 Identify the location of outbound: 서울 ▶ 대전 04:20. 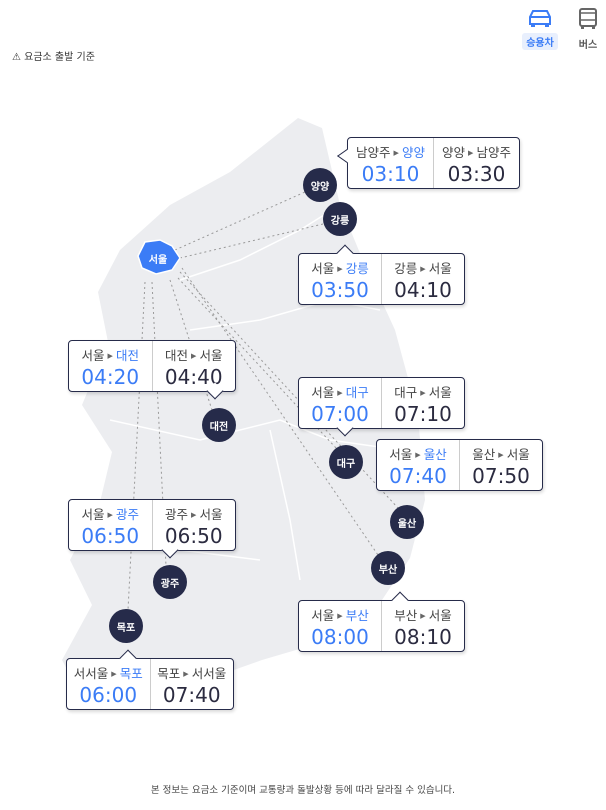
(110, 366).